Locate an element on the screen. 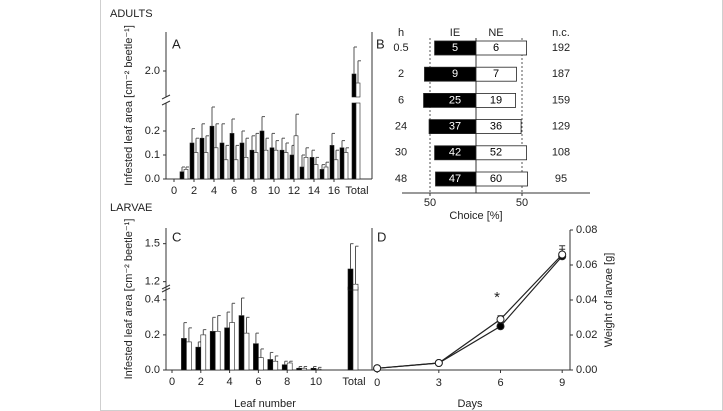 Image resolution: width=723 pixels, height=411 pixels. bar-count: 60 is located at coordinates (496, 179).